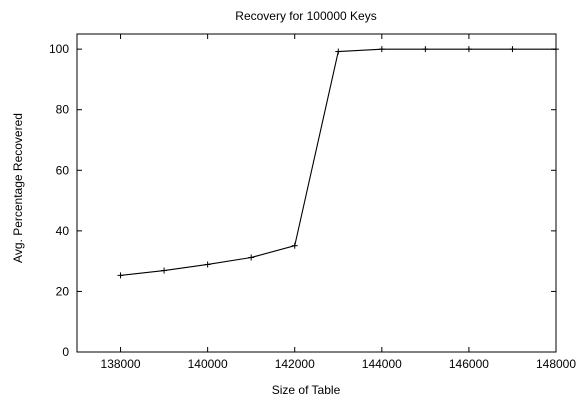  What do you see at coordinates (63, 231) in the screenshot?
I see `y-tick-label: 40` at bounding box center [63, 231].